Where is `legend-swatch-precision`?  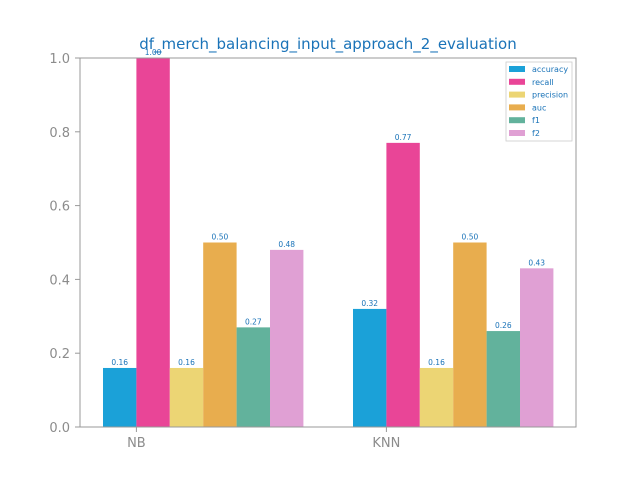
legend-swatch-precision is located at coordinates (517, 94).